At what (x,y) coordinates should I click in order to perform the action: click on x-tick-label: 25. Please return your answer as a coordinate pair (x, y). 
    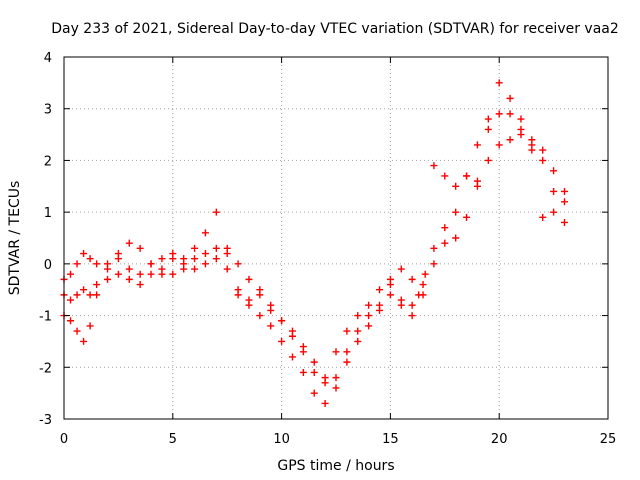
    Looking at the image, I should click on (608, 439).